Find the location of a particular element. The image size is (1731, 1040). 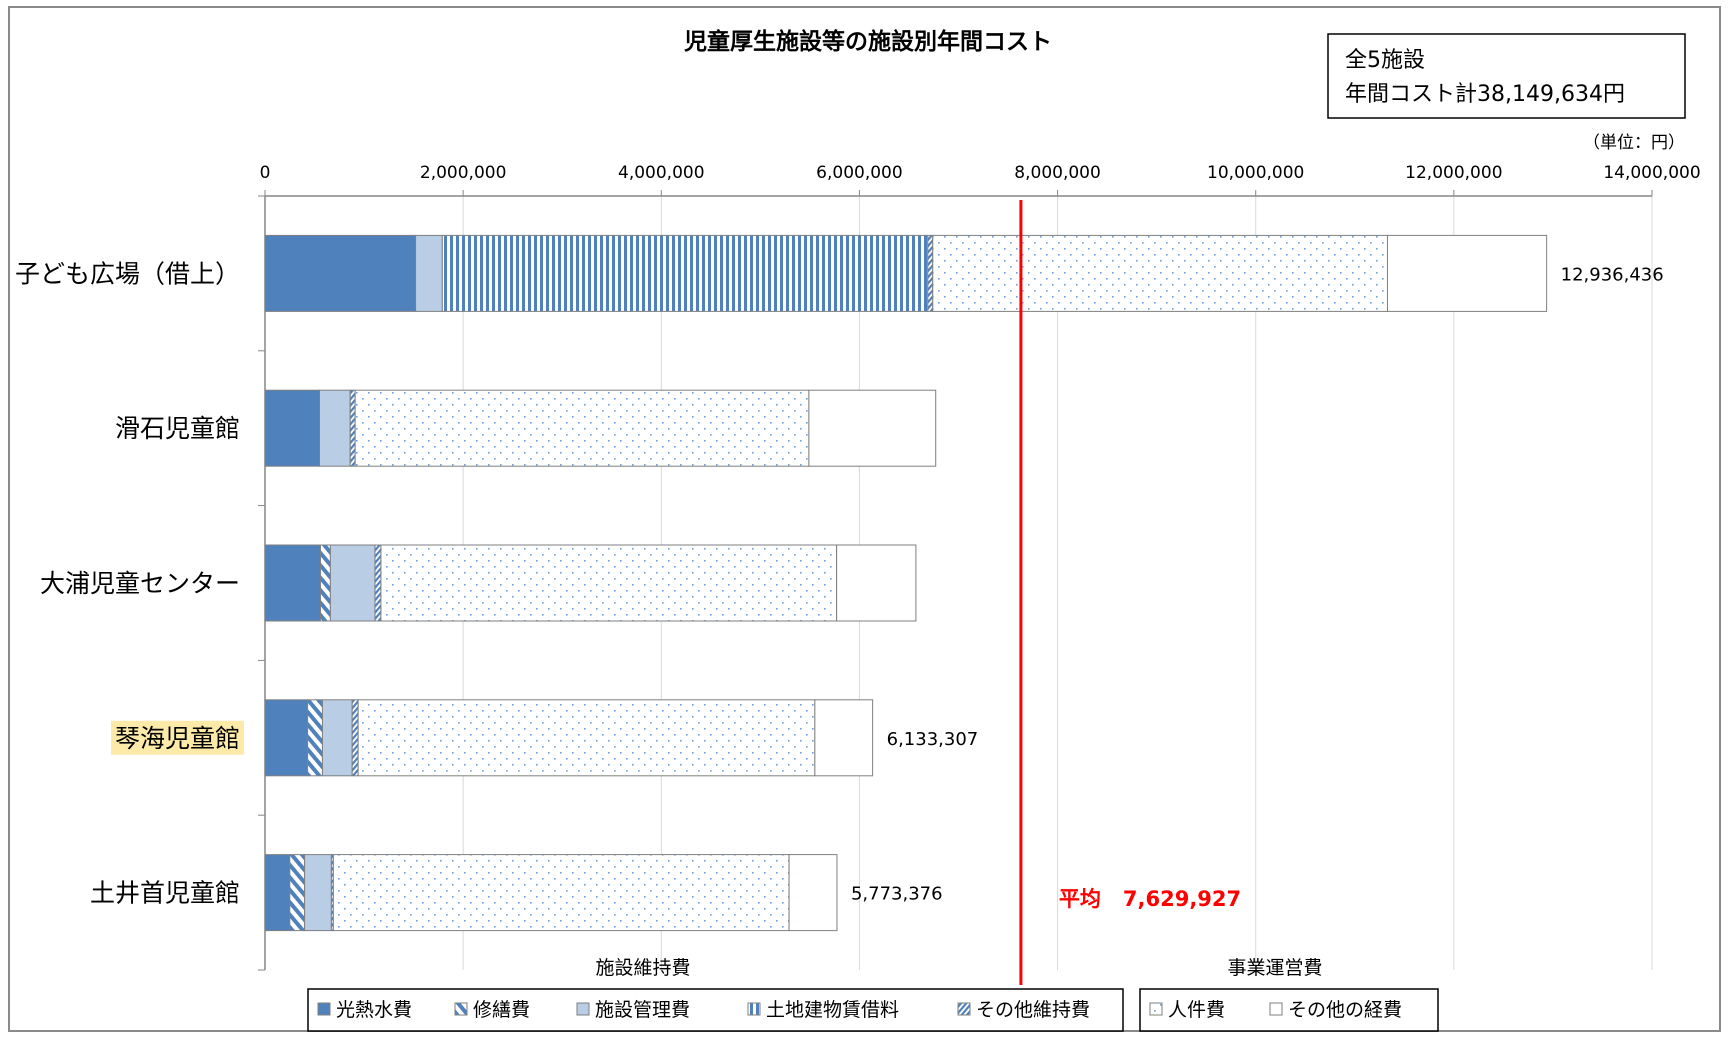

legend-group-title: 事業運営費 is located at coordinates (1274, 968).